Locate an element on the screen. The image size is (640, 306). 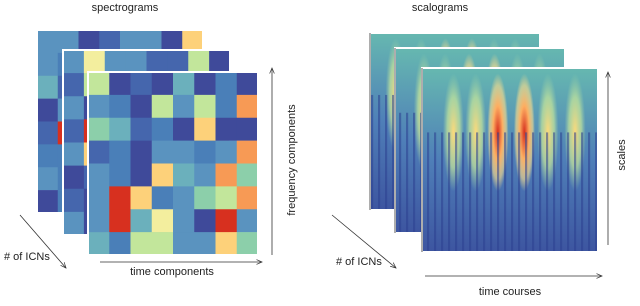
axis-label: frequency components is located at coordinates (292, 160).